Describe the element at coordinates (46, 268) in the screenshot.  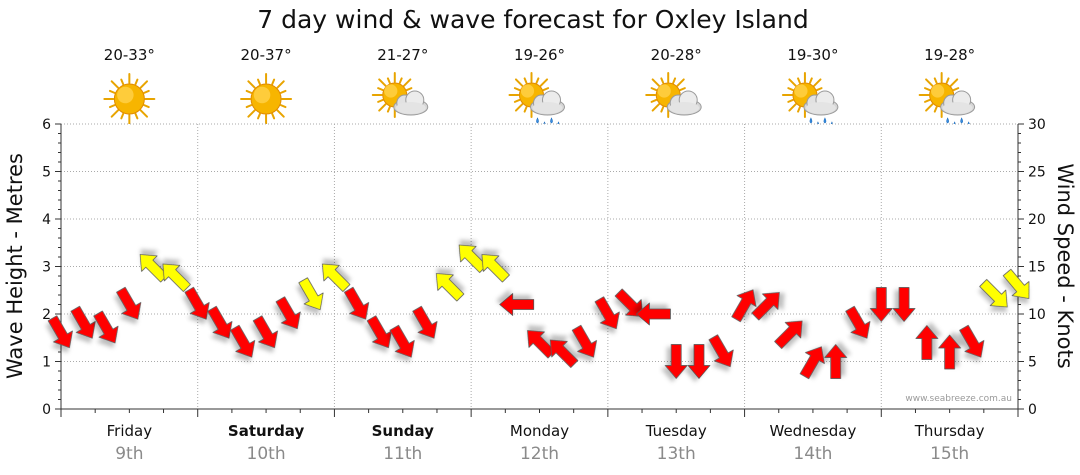
I see `y-tick-label: 3` at that location.